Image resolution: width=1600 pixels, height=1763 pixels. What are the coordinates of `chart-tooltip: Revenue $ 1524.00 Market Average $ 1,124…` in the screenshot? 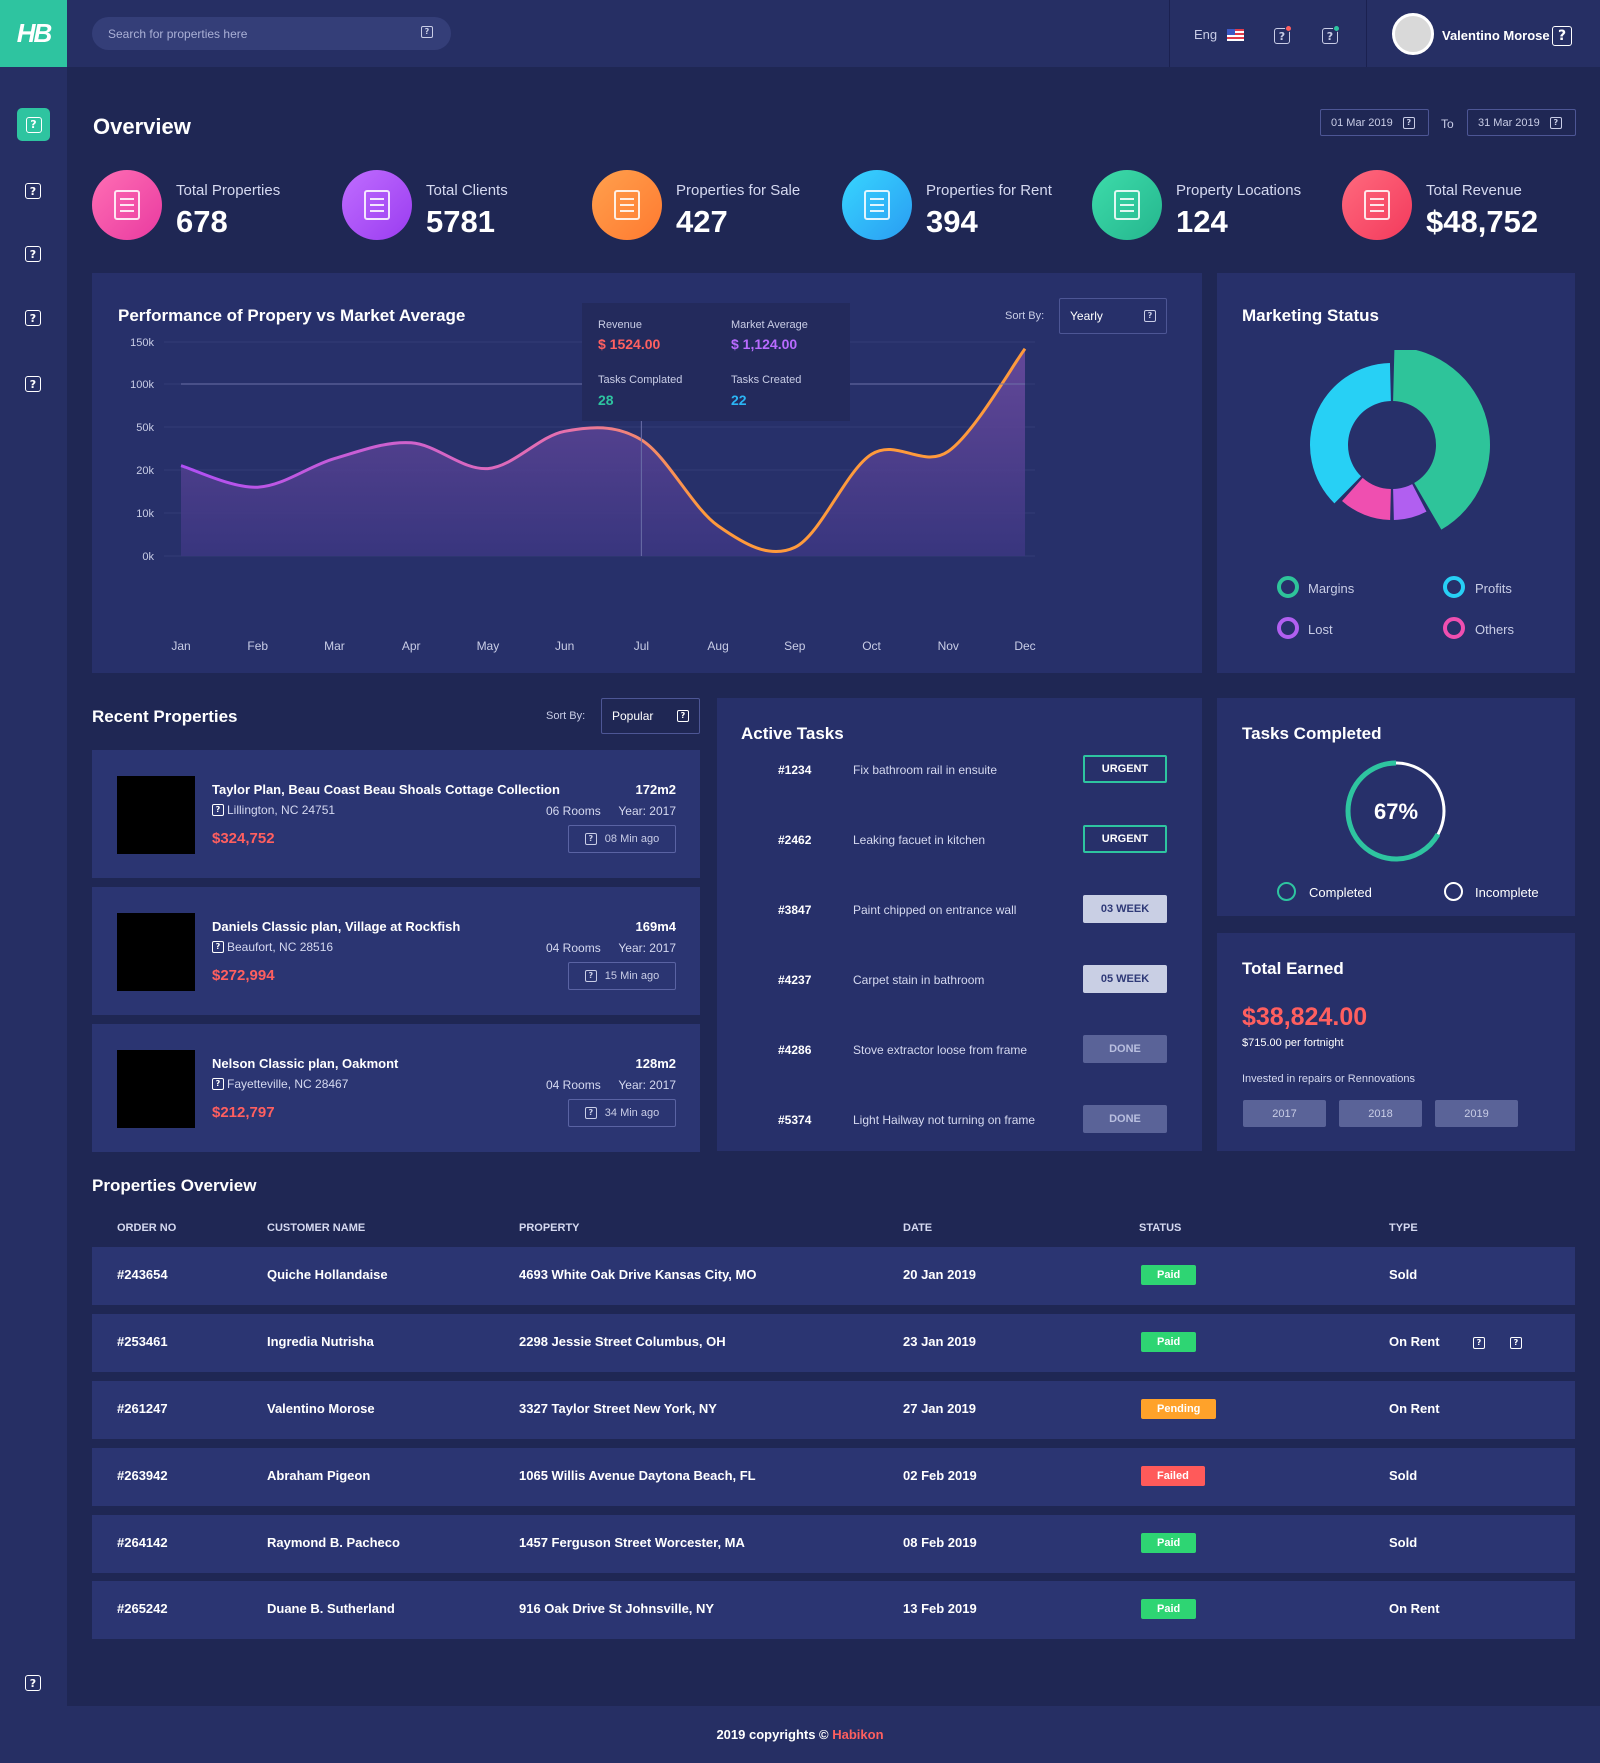 It's located at (716, 362).